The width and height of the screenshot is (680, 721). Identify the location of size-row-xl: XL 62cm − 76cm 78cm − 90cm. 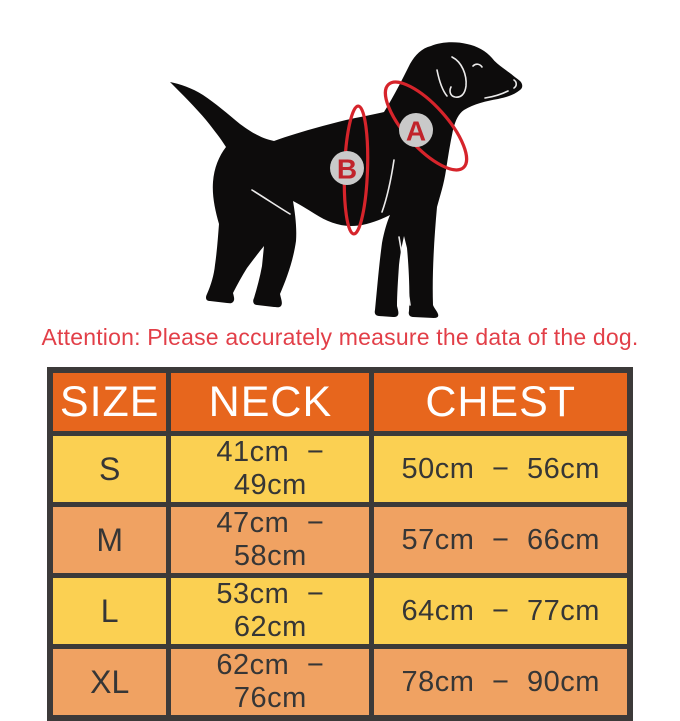
(340, 682).